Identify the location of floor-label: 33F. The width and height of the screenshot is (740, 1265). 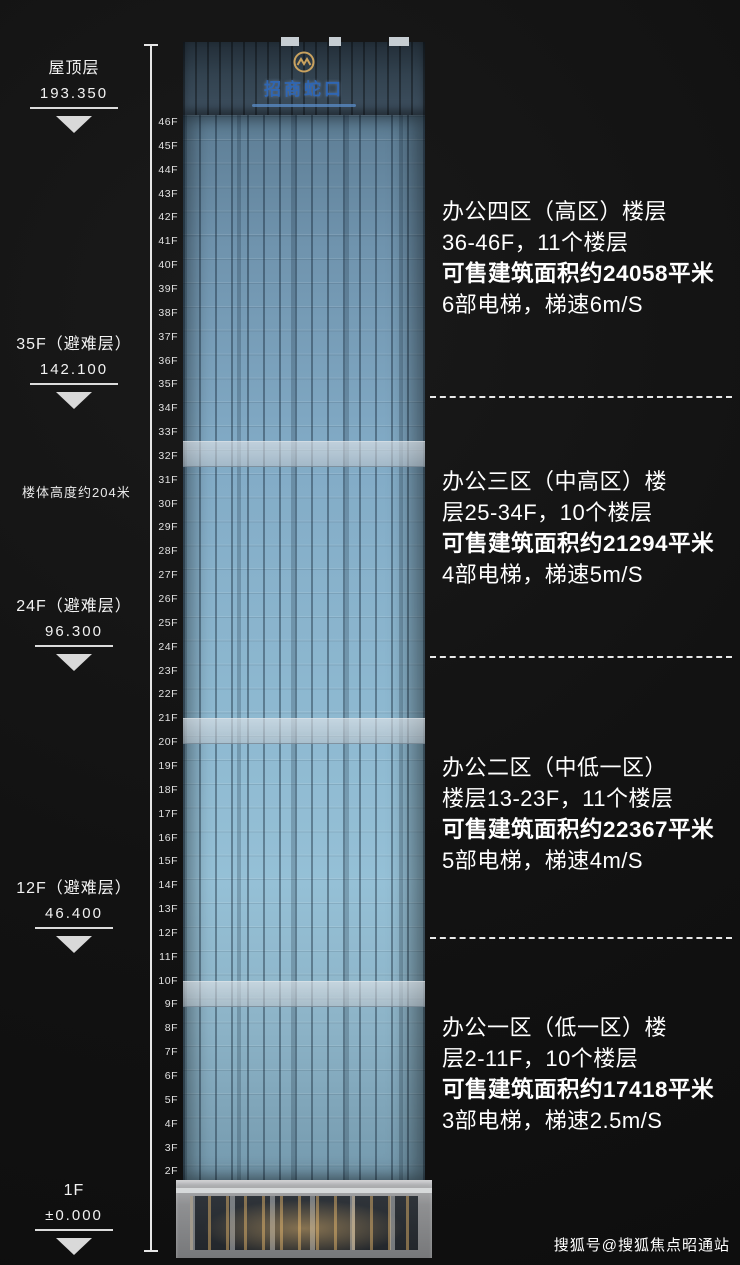
(168, 432).